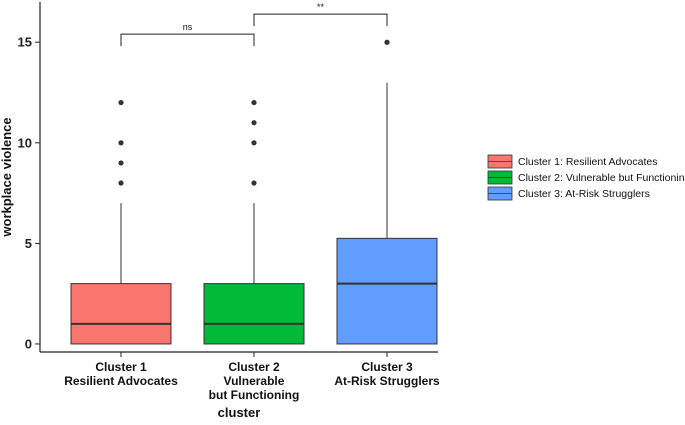 The width and height of the screenshot is (685, 425). Describe the element at coordinates (28, 343) in the screenshot. I see `y-tick-label: 0` at that location.